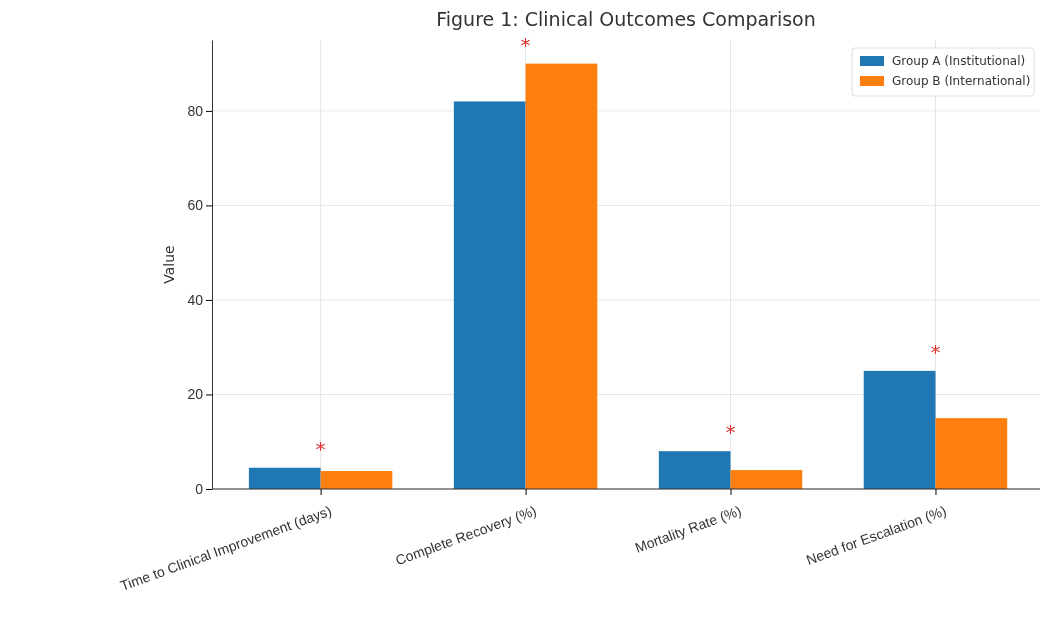 Image resolution: width=1045 pixels, height=622 pixels. What do you see at coordinates (961, 81) in the screenshot?
I see `legend-label: Group B (International)` at bounding box center [961, 81].